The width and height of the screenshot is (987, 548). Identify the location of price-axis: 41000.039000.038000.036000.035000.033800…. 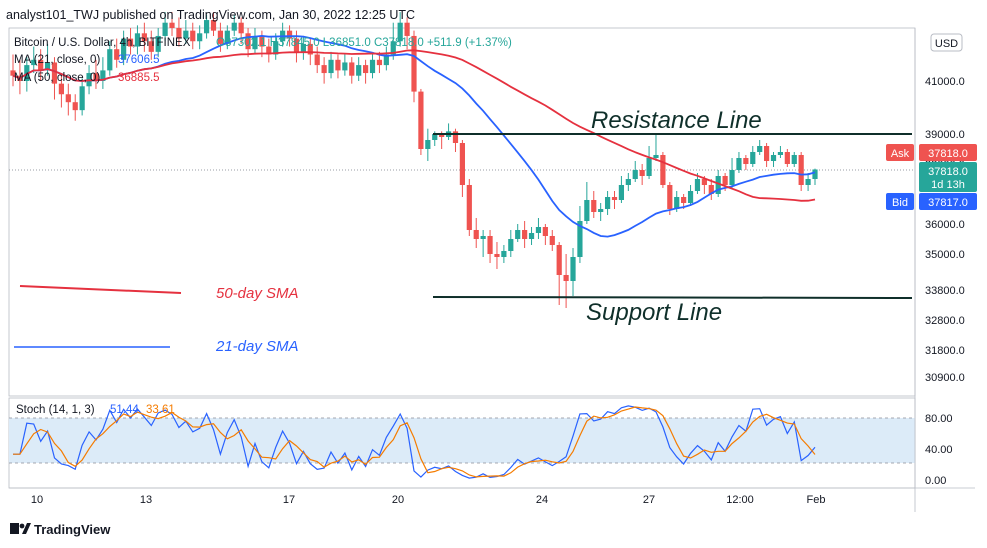
(945, 230).